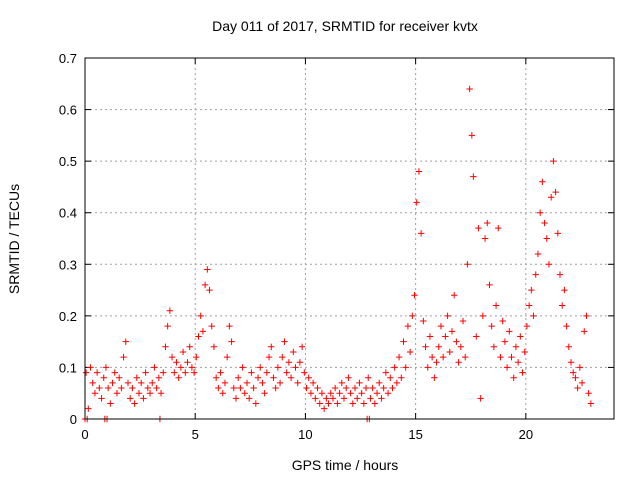 This screenshot has width=640, height=480. I want to click on x-tick-label: 0, so click(84, 434).